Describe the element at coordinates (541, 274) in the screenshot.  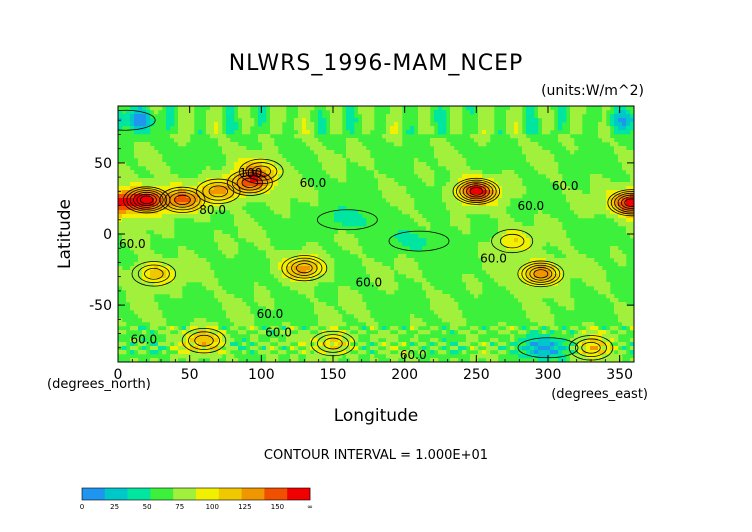
I see `contour-line` at that location.